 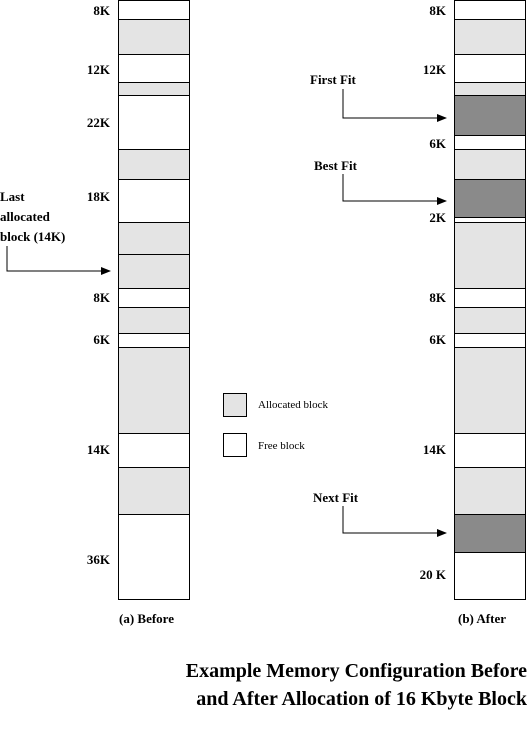 What do you see at coordinates (98, 559) in the screenshot?
I see `before-size-label: 36K` at bounding box center [98, 559].